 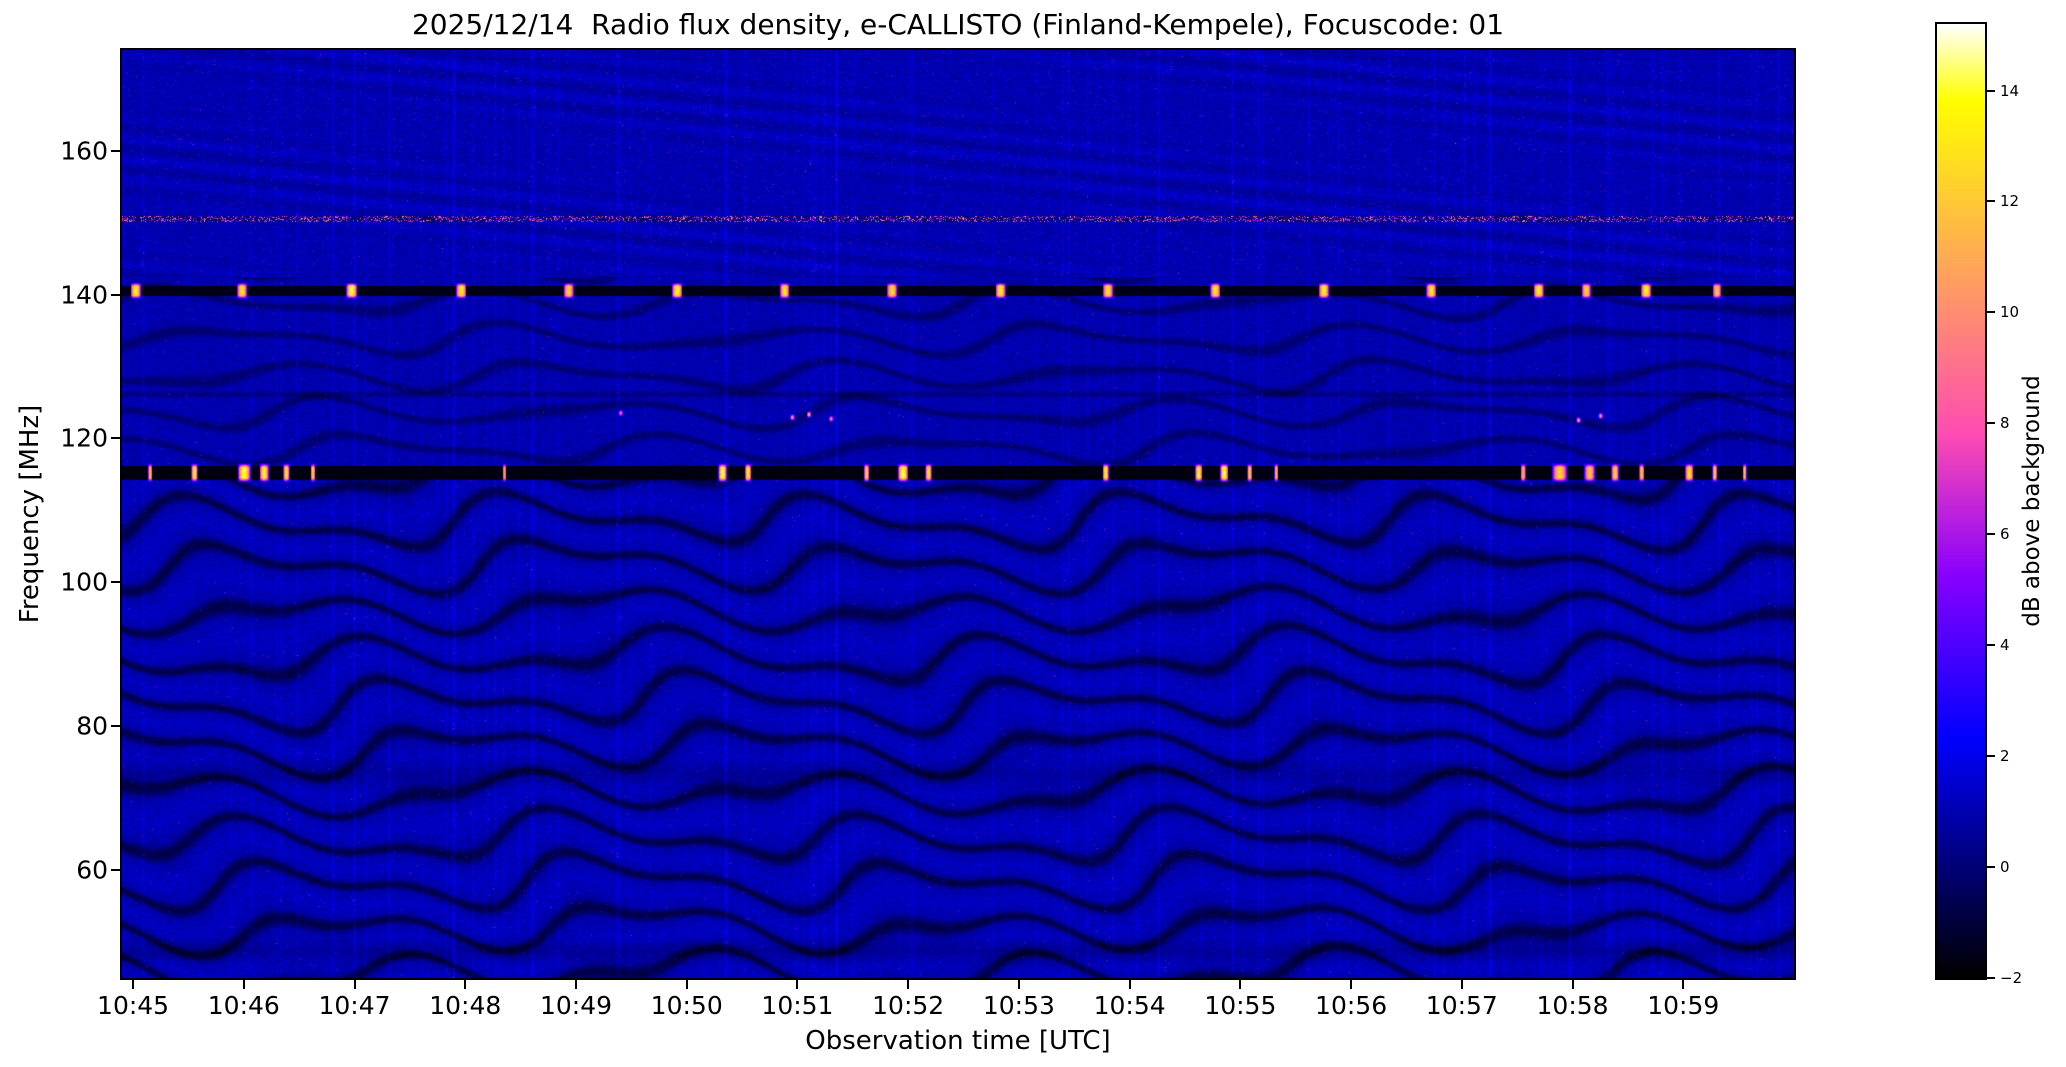 I want to click on x-tick-label: 10:50, so click(x=686, y=1005).